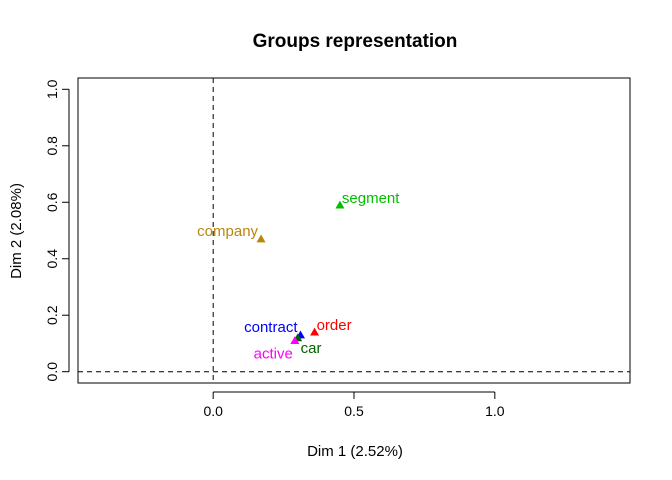 The image size is (672, 480). What do you see at coordinates (57, 230) in the screenshot?
I see `y-axis: 0.0 0.2 0.4 0.6 0.8 1.0` at bounding box center [57, 230].